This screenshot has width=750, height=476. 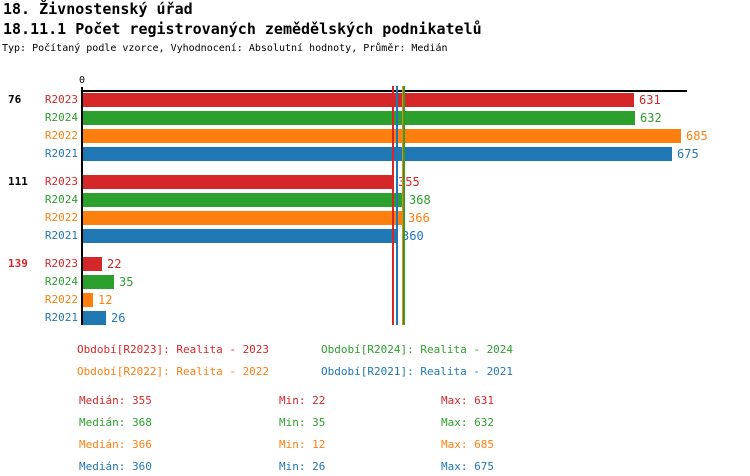 What do you see at coordinates (417, 349) in the screenshot?
I see `legend-item: Období[R2024]: Realita - 2024` at bounding box center [417, 349].